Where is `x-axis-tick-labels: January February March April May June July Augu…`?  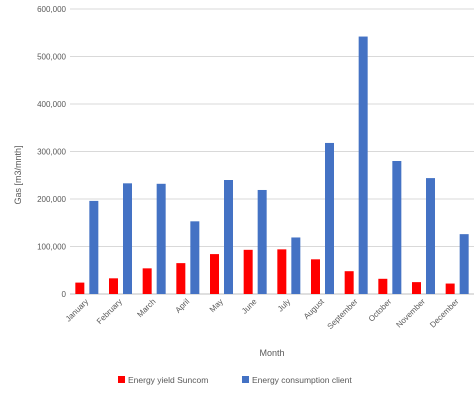
x-axis-tick-labels: January February March April May June July Augu… is located at coordinates (262, 314).